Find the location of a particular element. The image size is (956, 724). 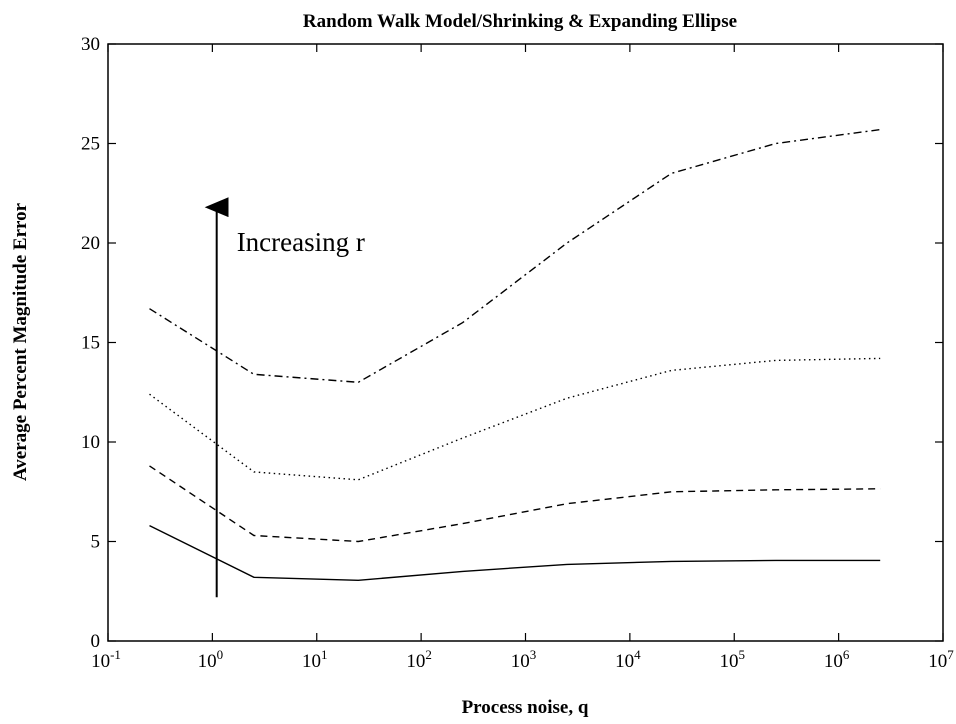

y-tick-label: 30 is located at coordinates (90, 44).